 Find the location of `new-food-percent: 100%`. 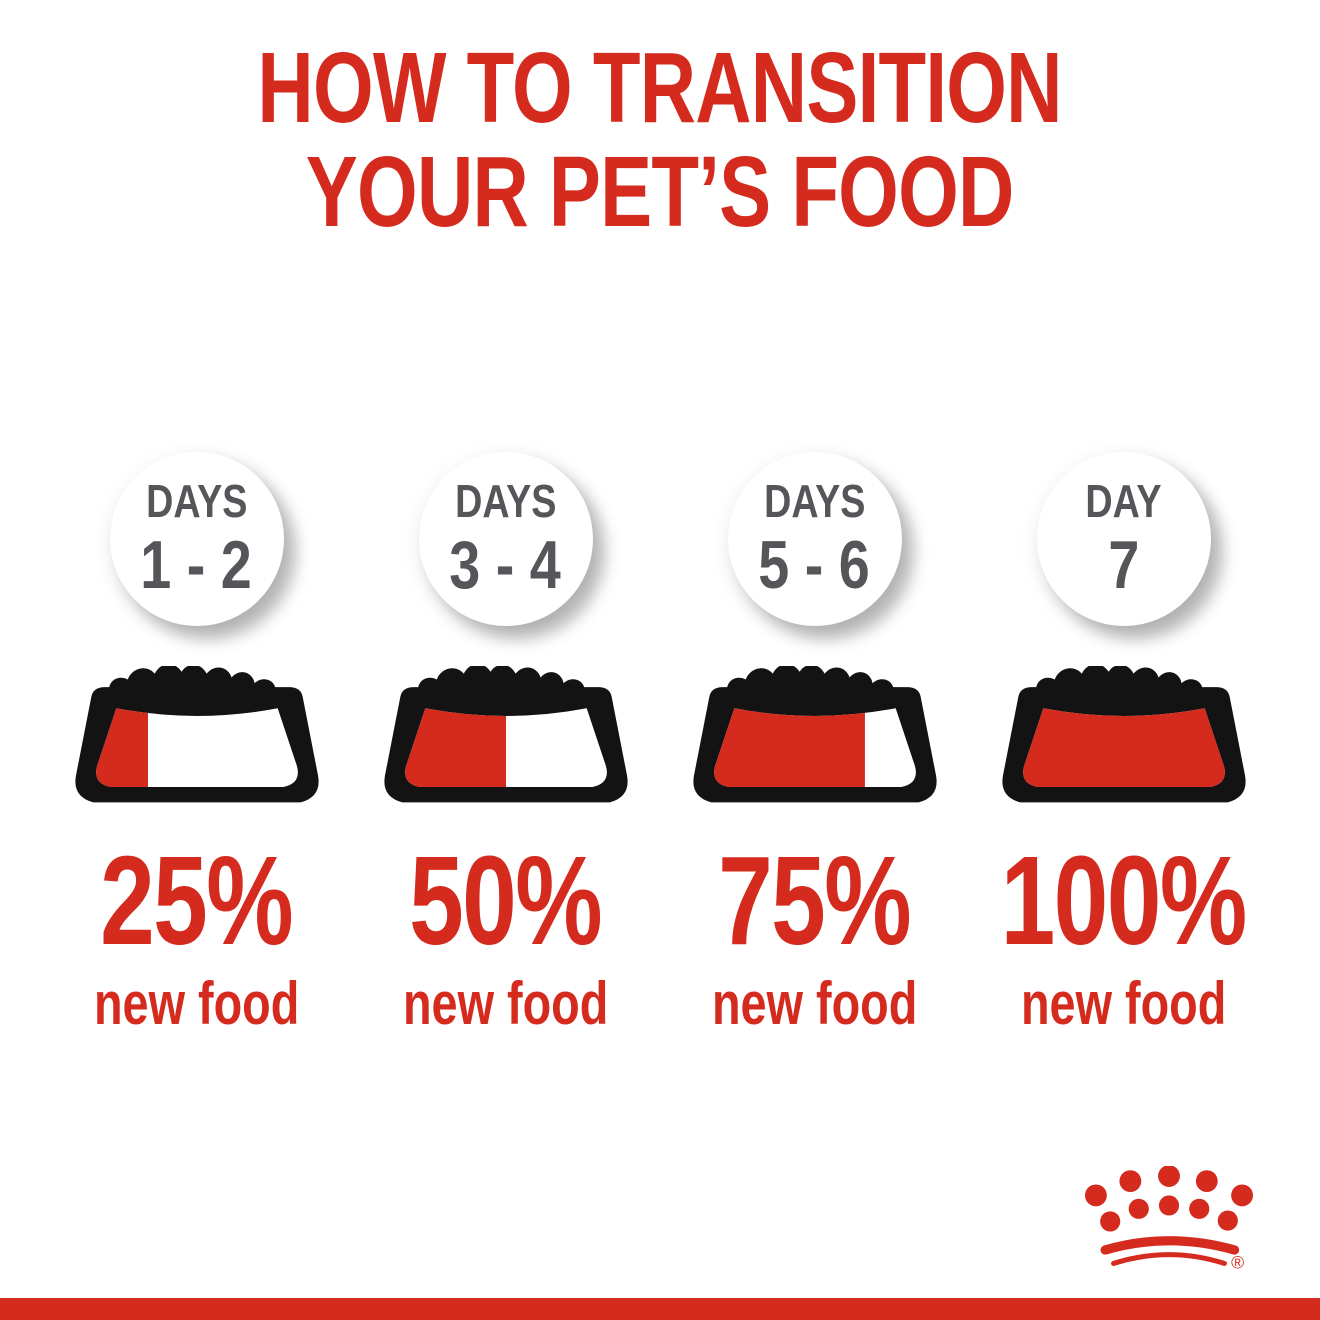

new-food-percent: 100% is located at coordinates (1124, 900).